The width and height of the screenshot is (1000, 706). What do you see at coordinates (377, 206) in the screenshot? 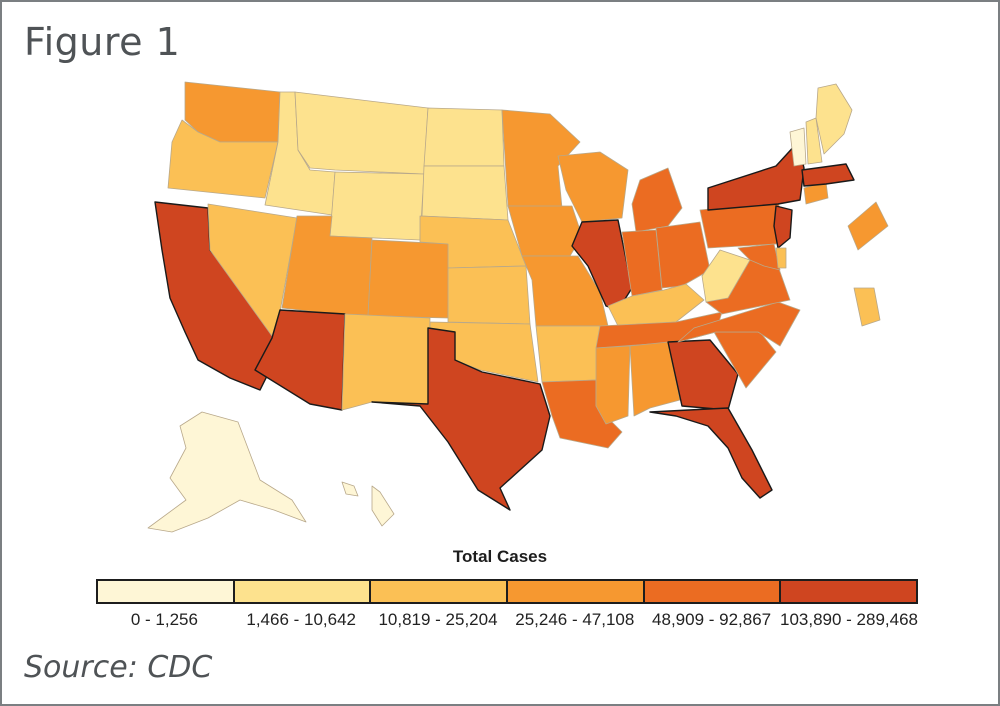
I see `state-WY` at bounding box center [377, 206].